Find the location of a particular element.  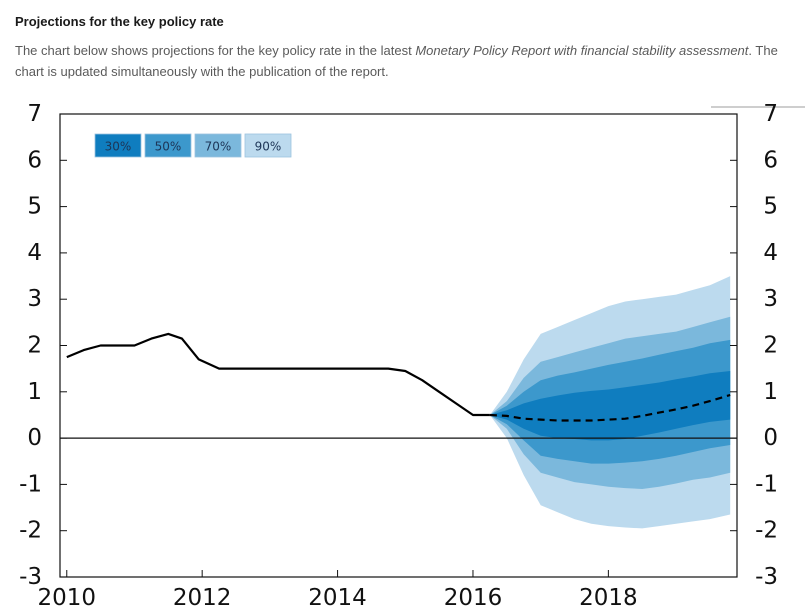

legend-label-30-percent: 30% is located at coordinates (118, 147).